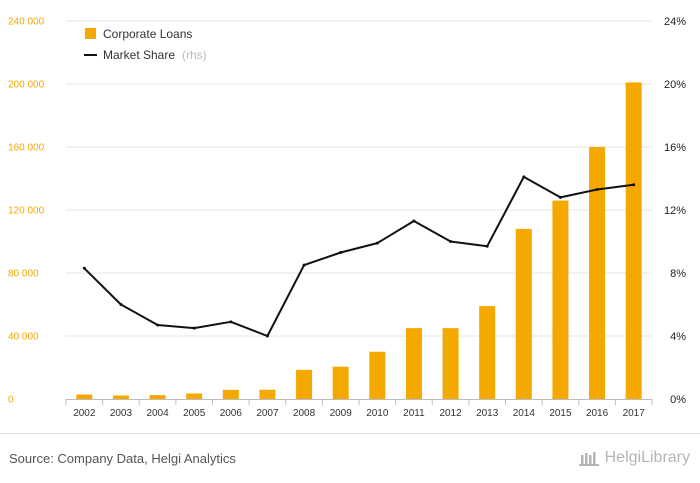 This screenshot has width=700, height=483. What do you see at coordinates (194, 413) in the screenshot?
I see `x-tick-label: 2005` at bounding box center [194, 413].